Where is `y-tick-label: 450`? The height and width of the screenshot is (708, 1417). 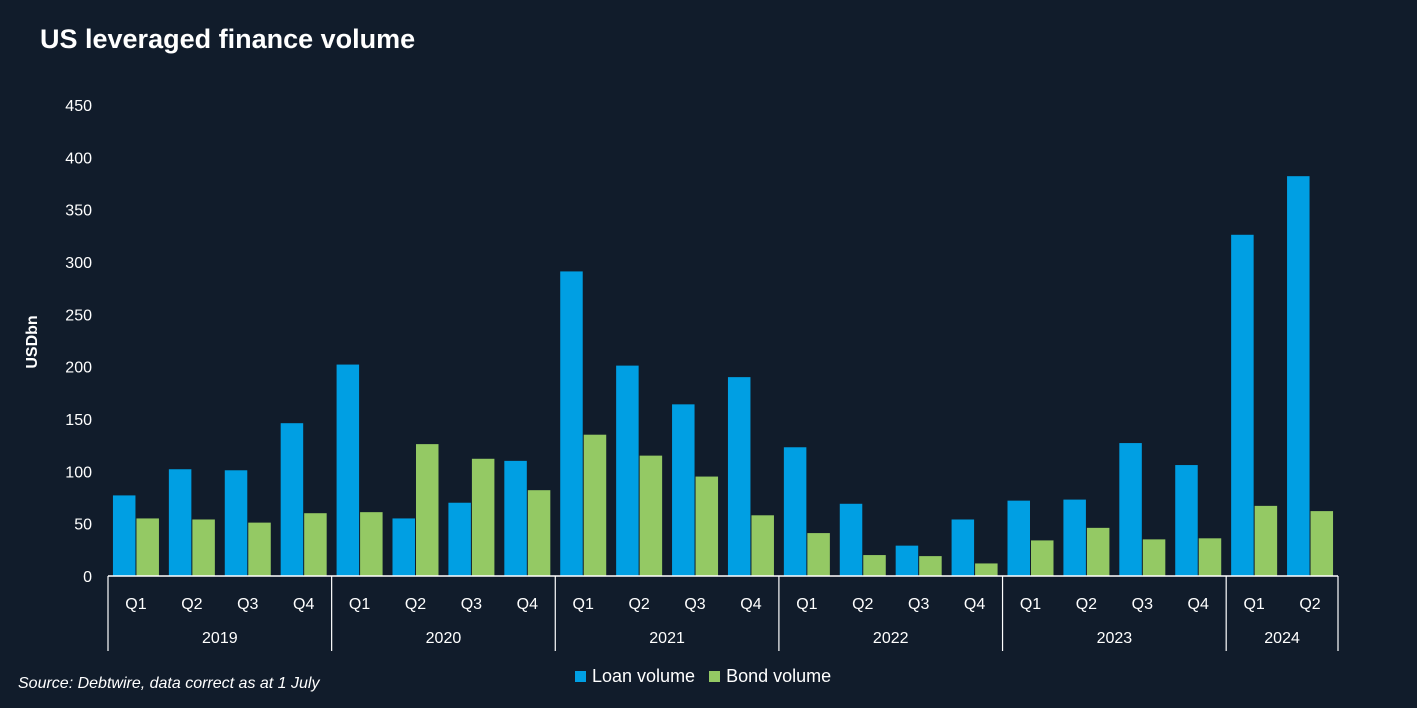
y-tick-label: 450 is located at coordinates (78, 106).